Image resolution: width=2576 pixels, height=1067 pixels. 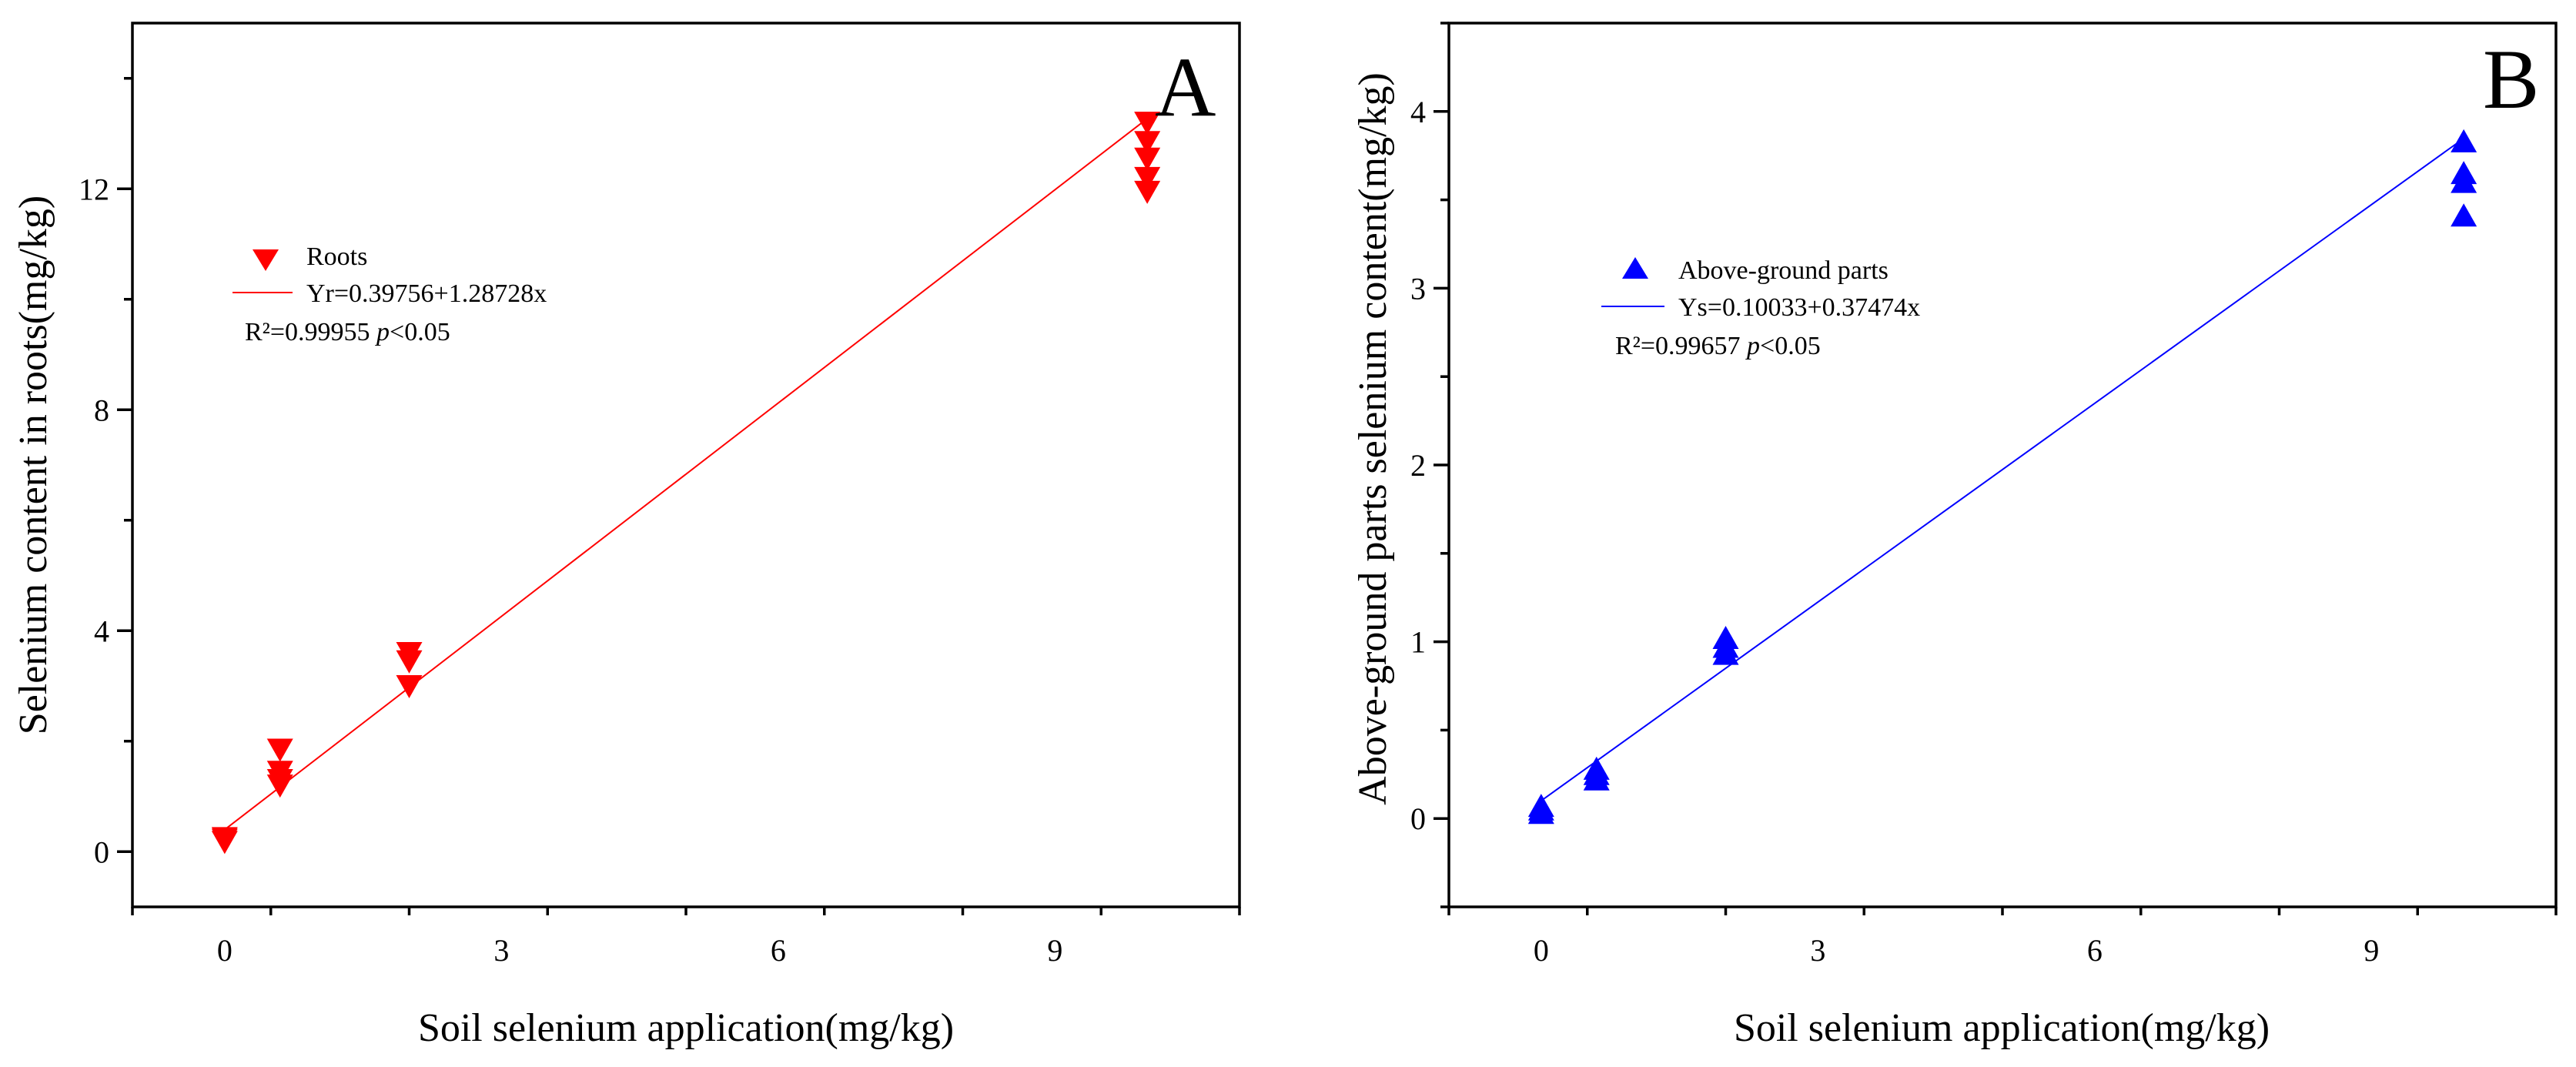 What do you see at coordinates (336, 256) in the screenshot?
I see `panel-a-legend-series-label: Roots` at bounding box center [336, 256].